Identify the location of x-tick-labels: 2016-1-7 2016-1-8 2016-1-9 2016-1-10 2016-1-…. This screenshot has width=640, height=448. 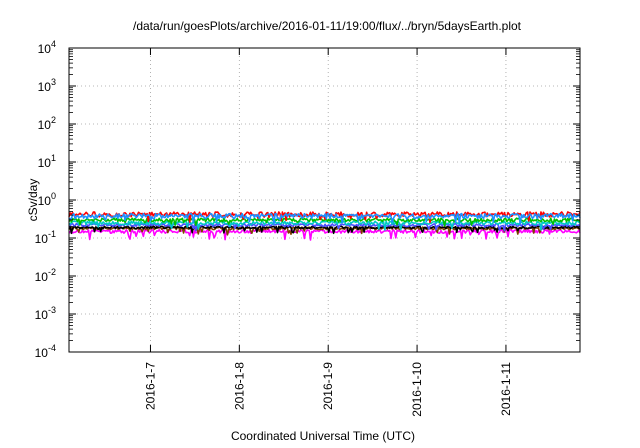
(327, 389).